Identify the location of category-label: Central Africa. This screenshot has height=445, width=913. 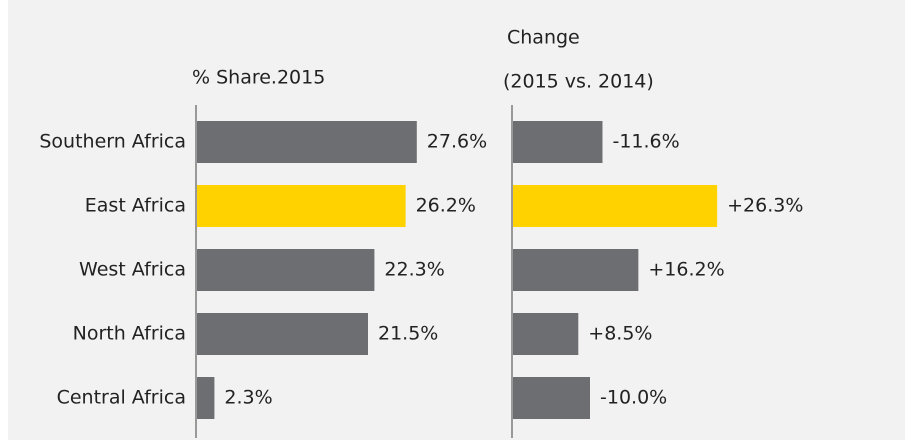
(121, 398).